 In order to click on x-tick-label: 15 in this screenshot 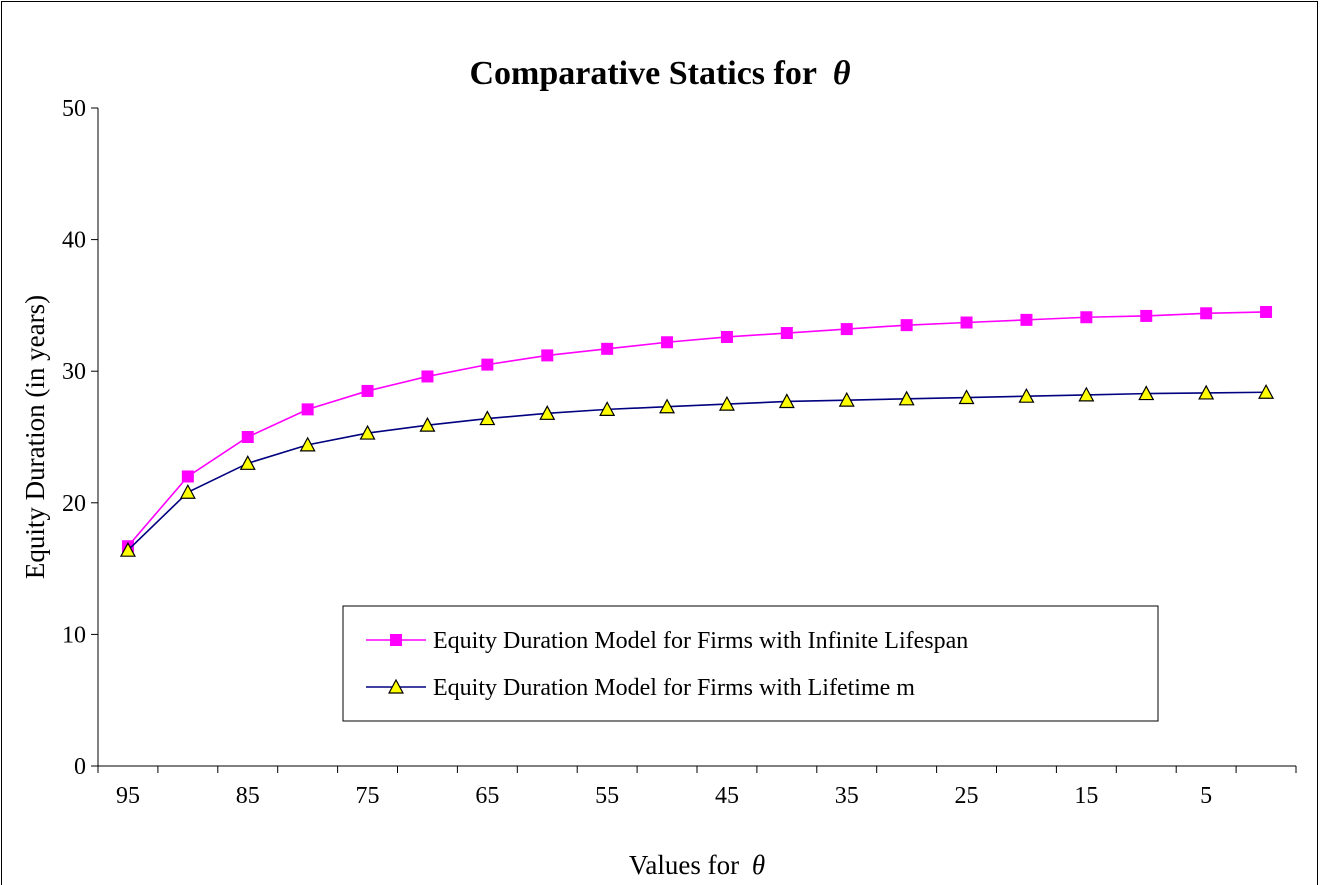, I will do `click(1086, 796)`.